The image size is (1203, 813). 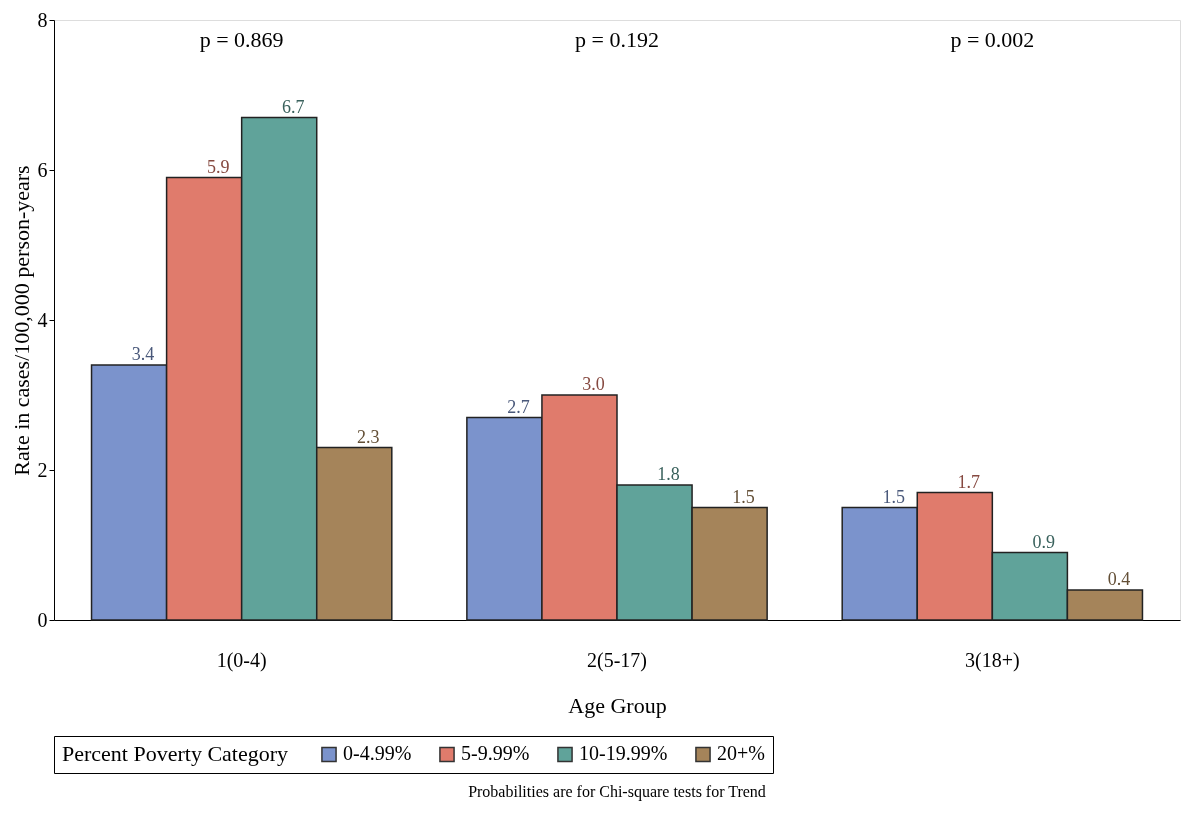 I want to click on x-axis-title: Age Group, so click(x=617, y=705).